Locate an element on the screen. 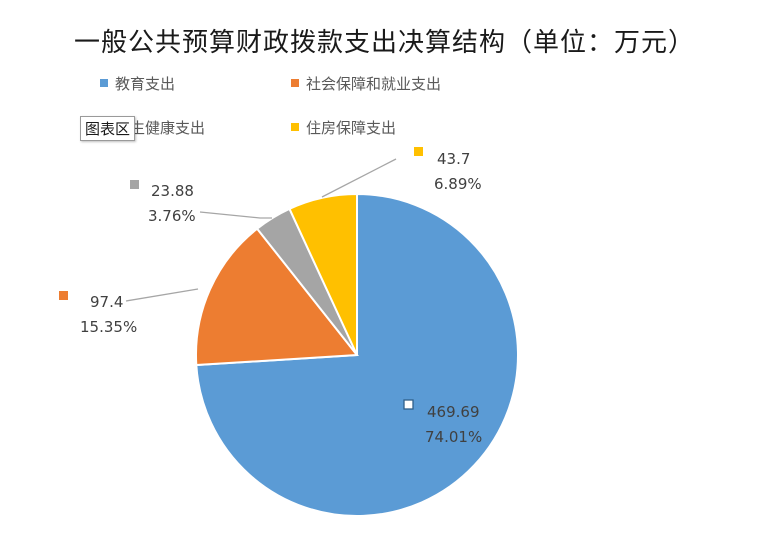  legend-item-education: 教育支出 is located at coordinates (137, 83).